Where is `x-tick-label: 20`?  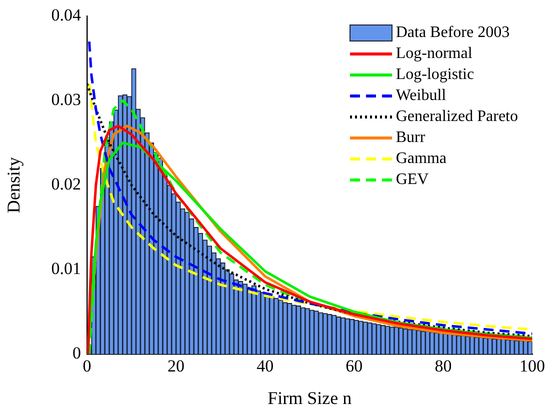
x-tick-label: 20 is located at coordinates (176, 366).